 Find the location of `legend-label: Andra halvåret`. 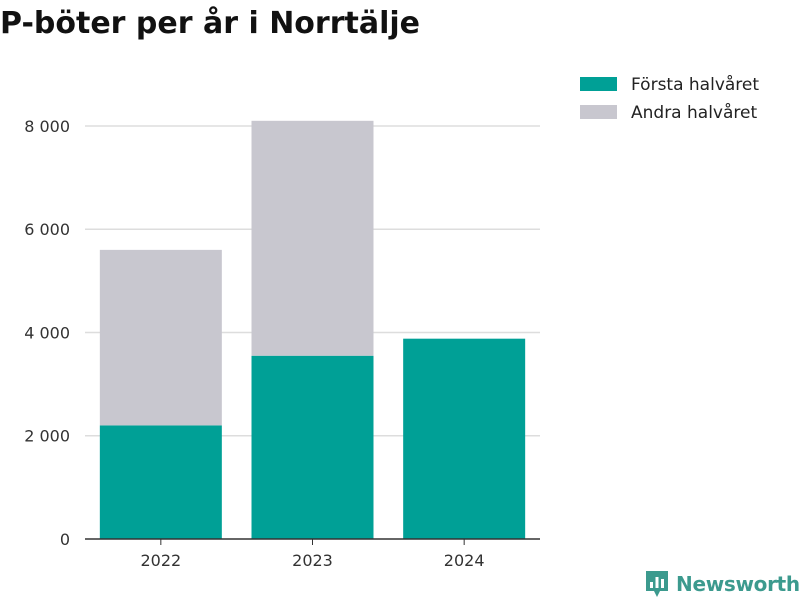

legend-label: Andra halvåret is located at coordinates (694, 112).